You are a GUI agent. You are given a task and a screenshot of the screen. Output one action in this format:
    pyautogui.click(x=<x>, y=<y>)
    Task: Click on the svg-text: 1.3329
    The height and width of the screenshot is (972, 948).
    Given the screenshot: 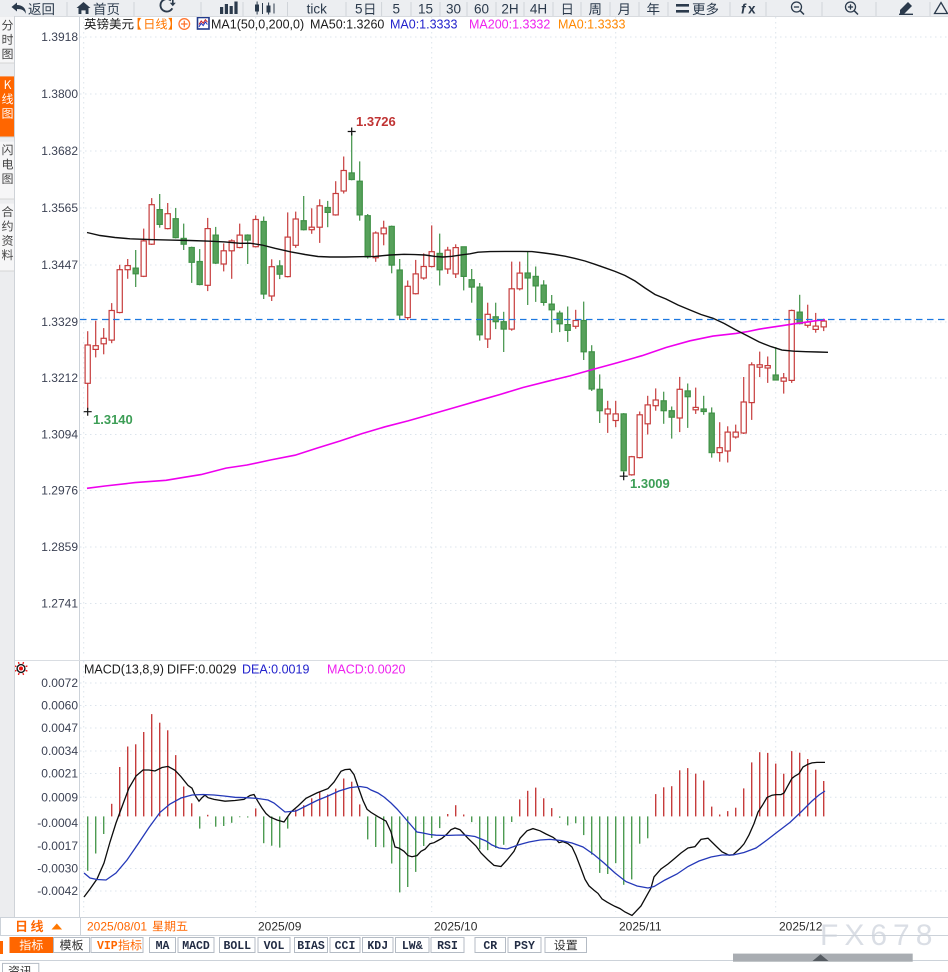 What is the action you would take?
    pyautogui.click(x=59, y=322)
    